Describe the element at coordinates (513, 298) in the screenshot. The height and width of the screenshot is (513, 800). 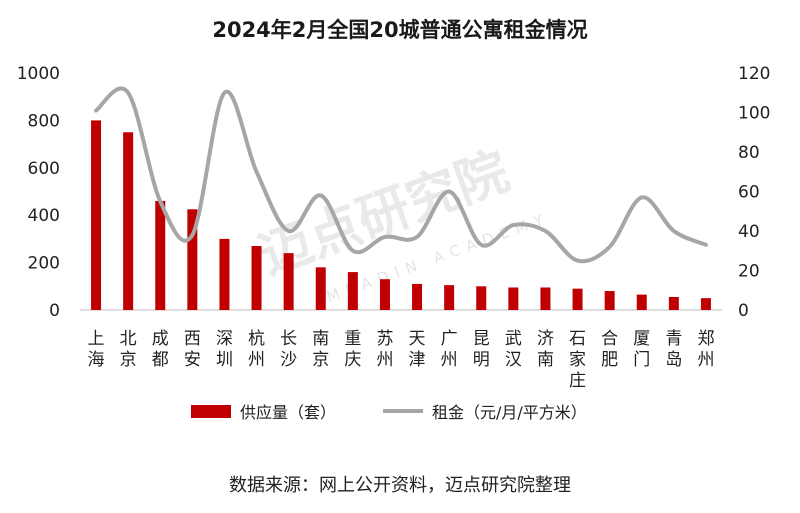
I see `bar-武汉` at that location.